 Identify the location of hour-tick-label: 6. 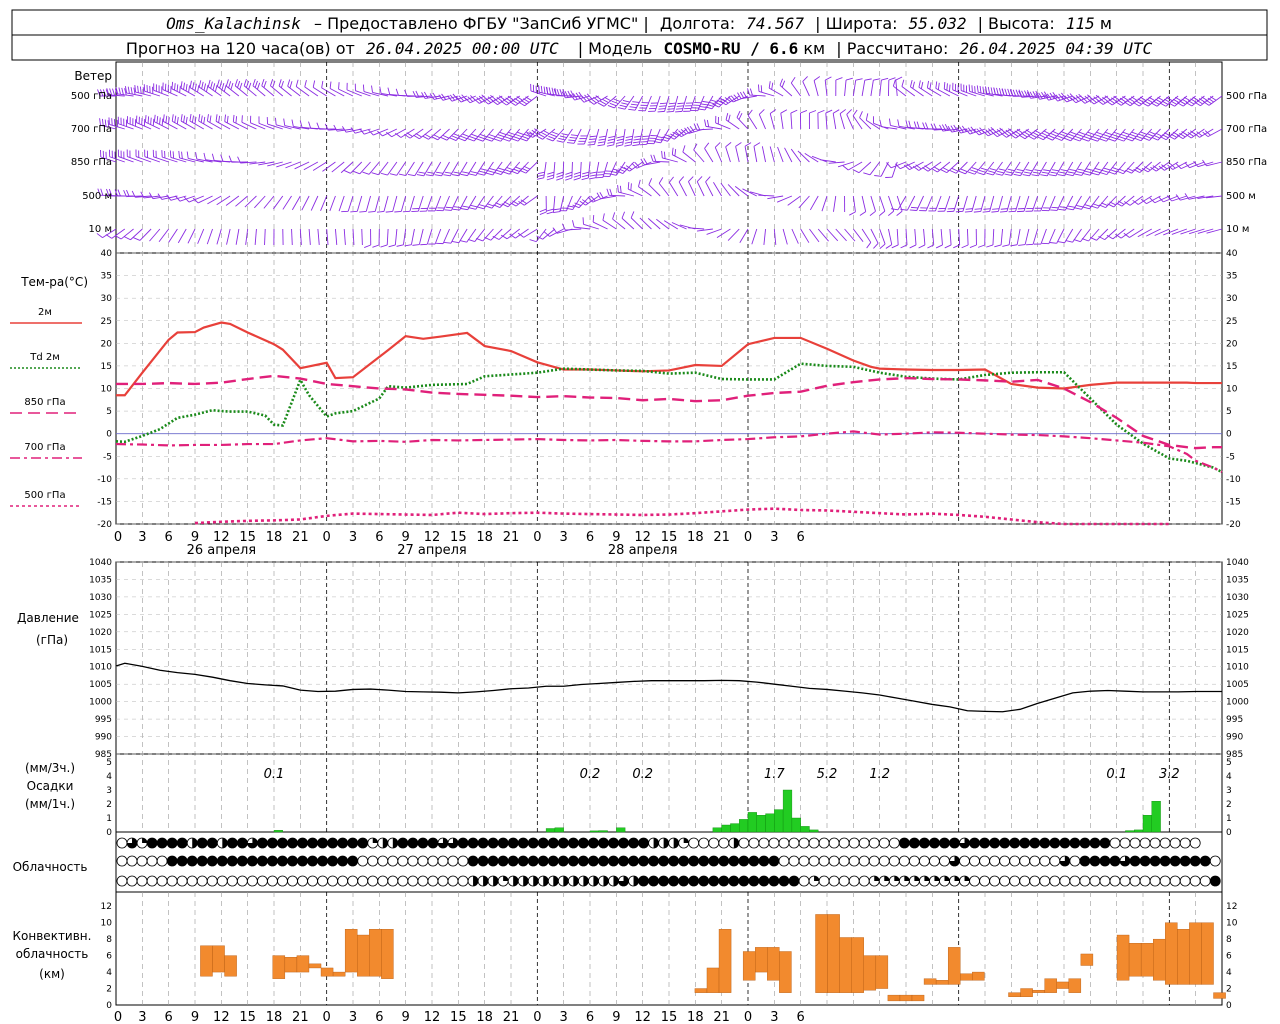
(590, 1017).